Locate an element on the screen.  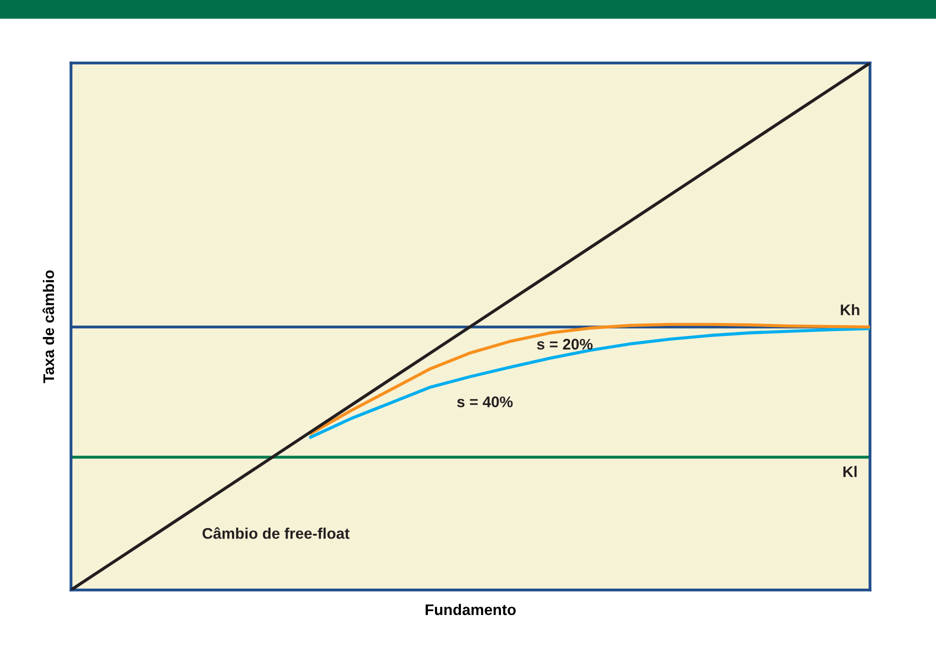
ref-line-label: Kl is located at coordinates (850, 471).